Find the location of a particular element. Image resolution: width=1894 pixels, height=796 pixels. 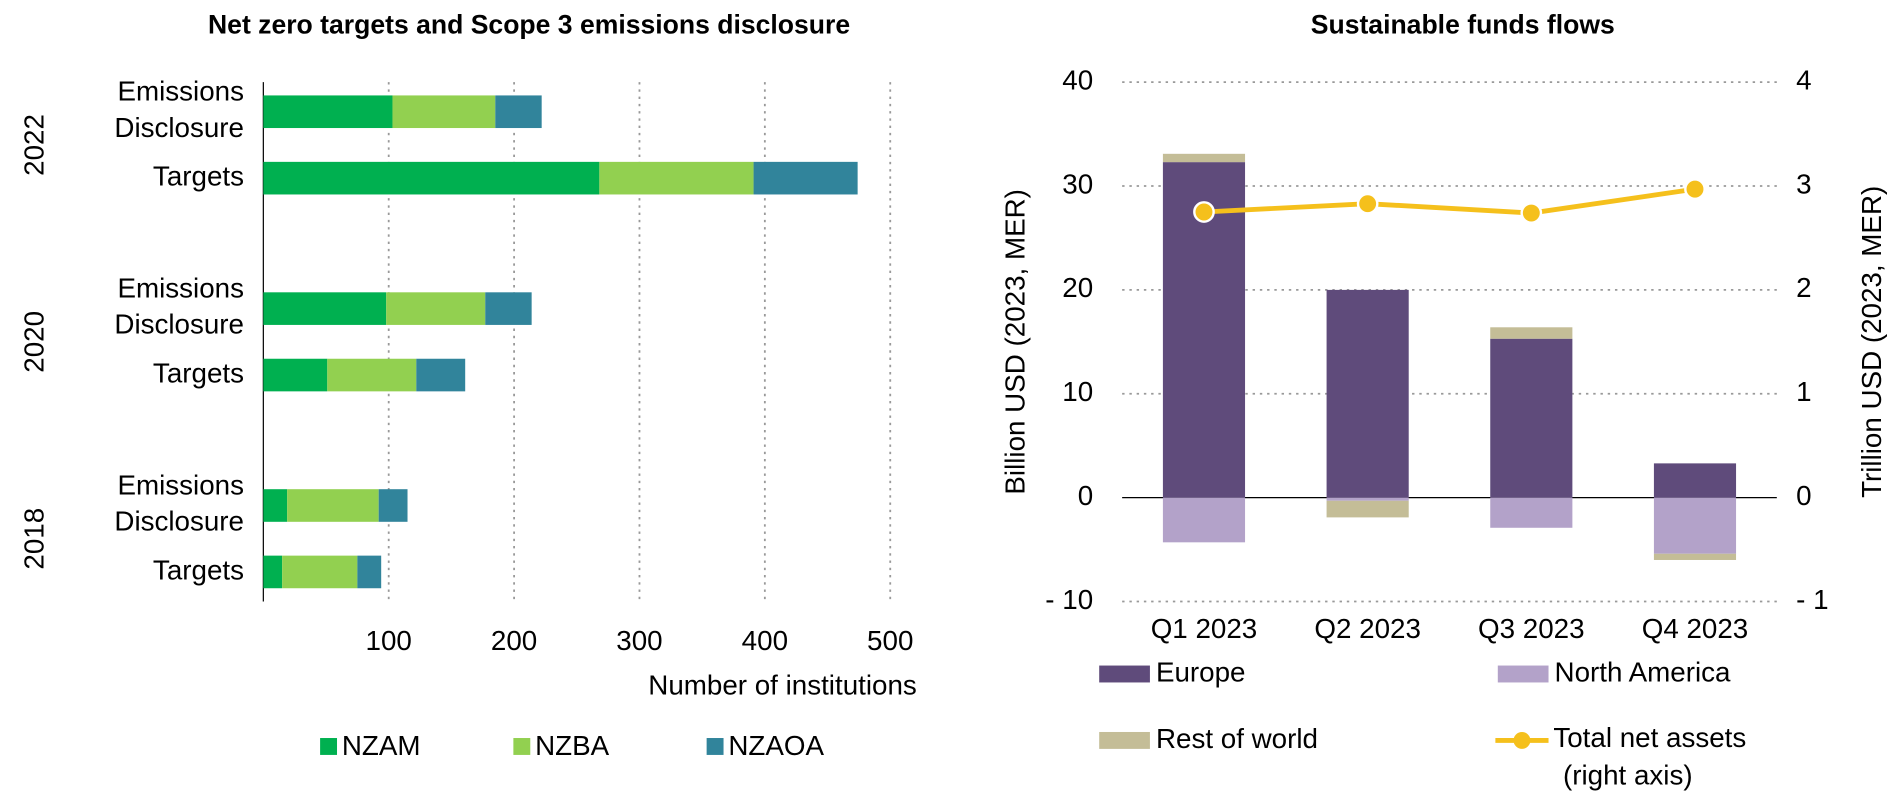

y2-tick-label: 4 is located at coordinates (1803, 79).